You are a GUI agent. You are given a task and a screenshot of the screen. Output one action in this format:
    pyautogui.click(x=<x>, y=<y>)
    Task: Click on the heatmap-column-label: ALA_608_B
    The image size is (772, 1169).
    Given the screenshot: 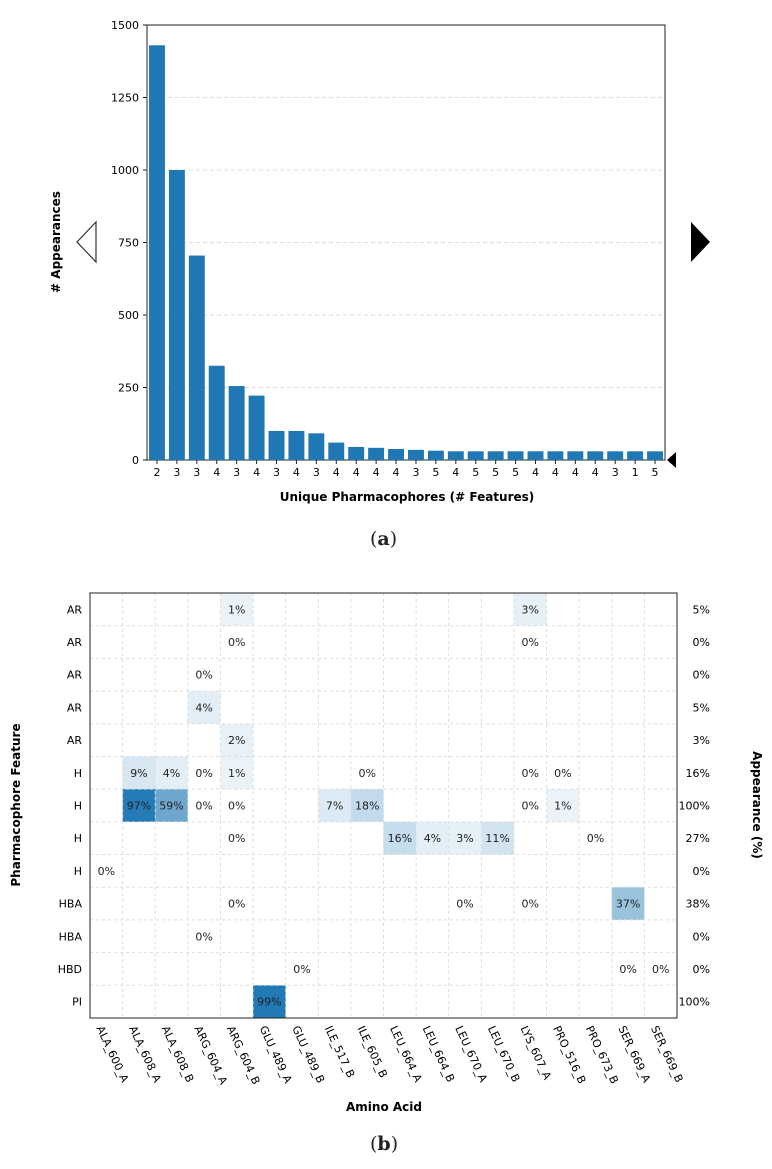 What is the action you would take?
    pyautogui.click(x=178, y=1054)
    